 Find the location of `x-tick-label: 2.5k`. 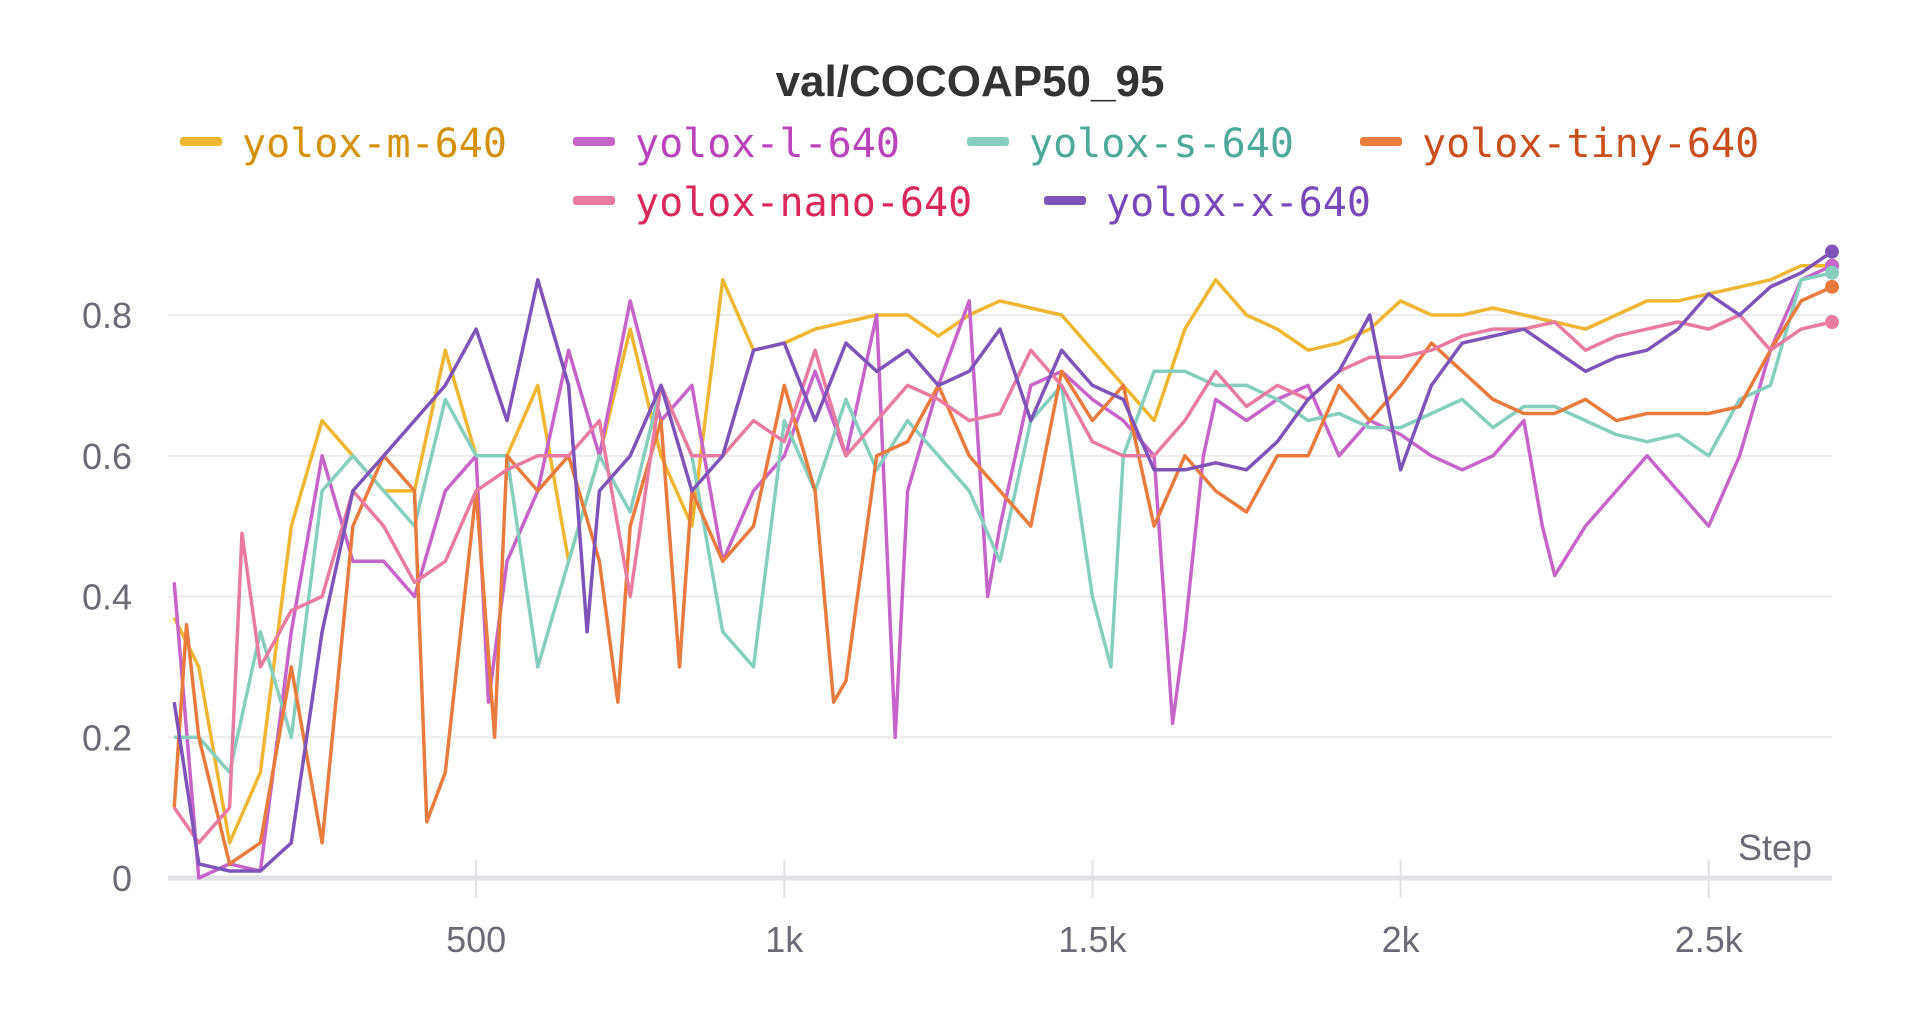

x-tick-label: 2.5k is located at coordinates (1709, 939).